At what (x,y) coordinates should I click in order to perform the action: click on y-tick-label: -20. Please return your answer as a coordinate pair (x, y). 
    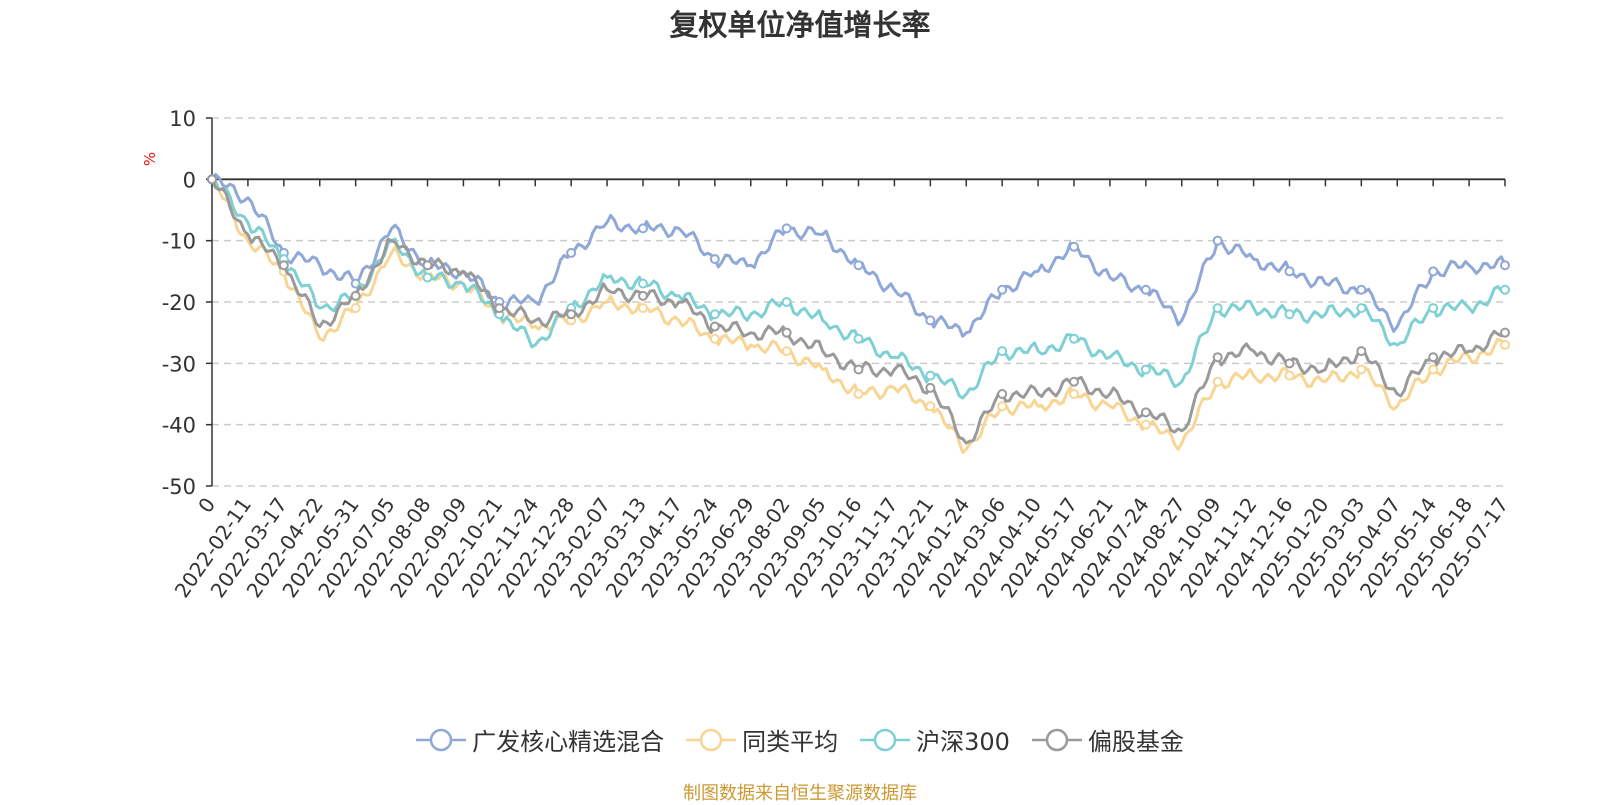
    Looking at the image, I should click on (179, 303).